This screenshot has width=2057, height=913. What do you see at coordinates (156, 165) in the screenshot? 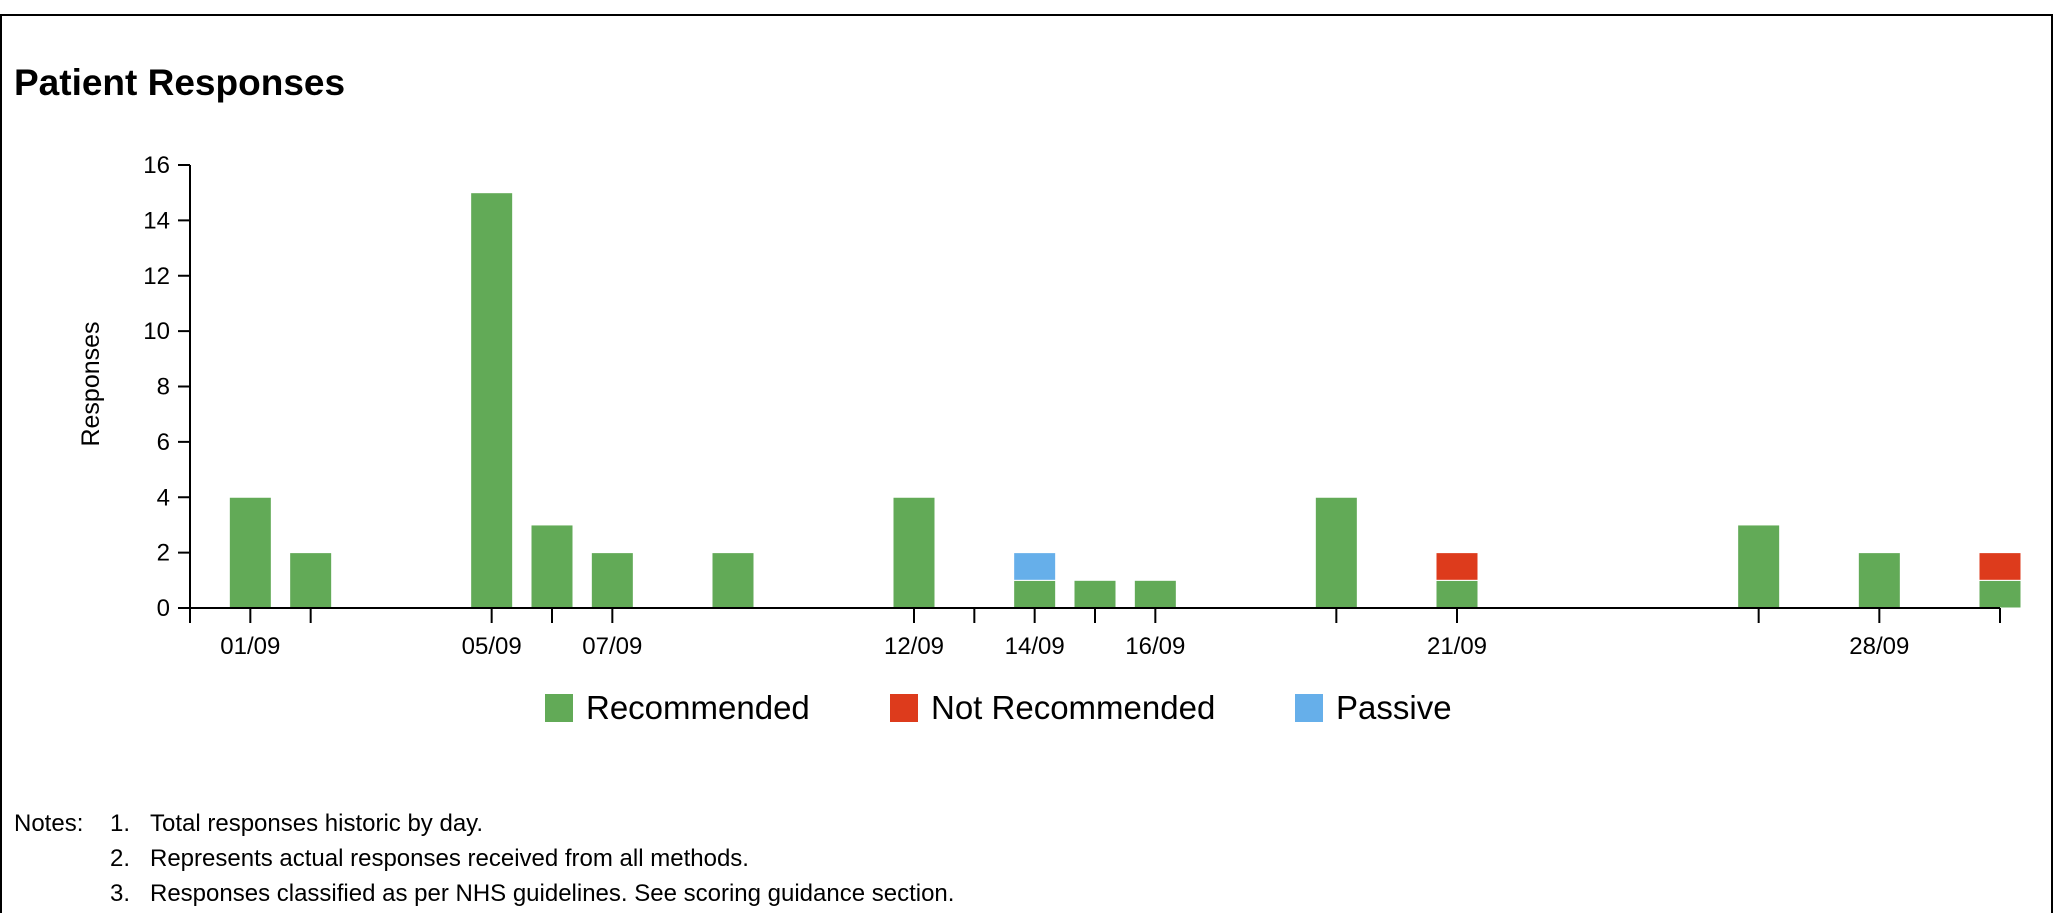
I see `y-tick-label: 16` at bounding box center [156, 165].